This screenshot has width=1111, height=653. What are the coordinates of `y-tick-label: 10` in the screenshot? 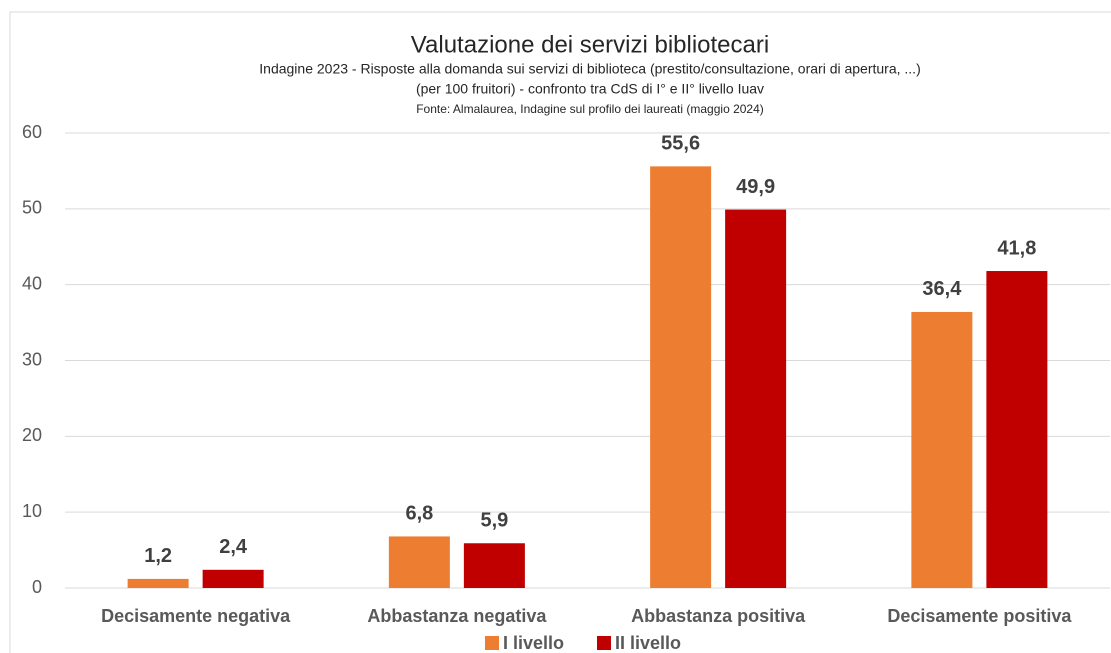 It's located at (32, 511).